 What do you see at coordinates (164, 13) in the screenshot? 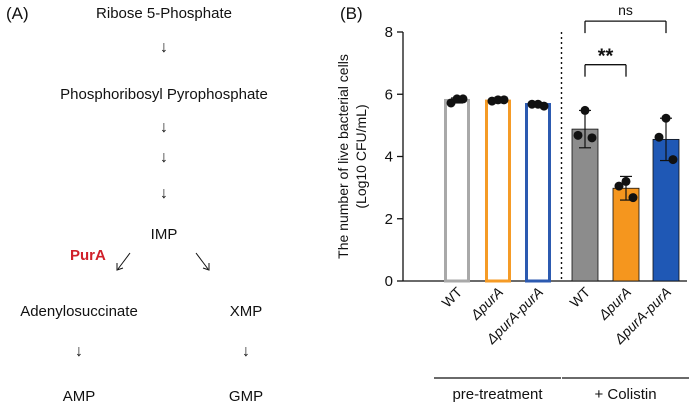
I see `ribose-5-phosphate-node: Ribose 5-Phosphate` at bounding box center [164, 13].